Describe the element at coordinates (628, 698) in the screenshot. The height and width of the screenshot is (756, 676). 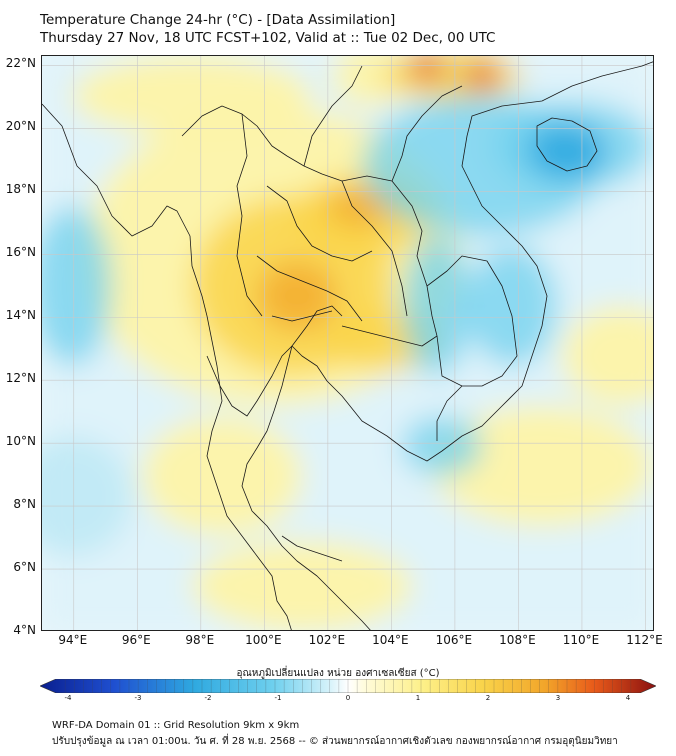
I see `colorbar-tick-label: 4` at that location.